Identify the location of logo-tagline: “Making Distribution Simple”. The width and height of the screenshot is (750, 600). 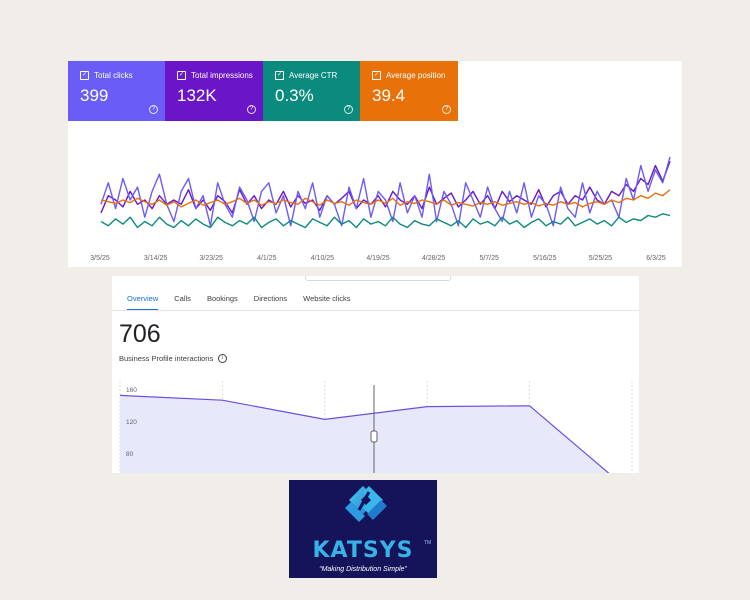
(363, 569).